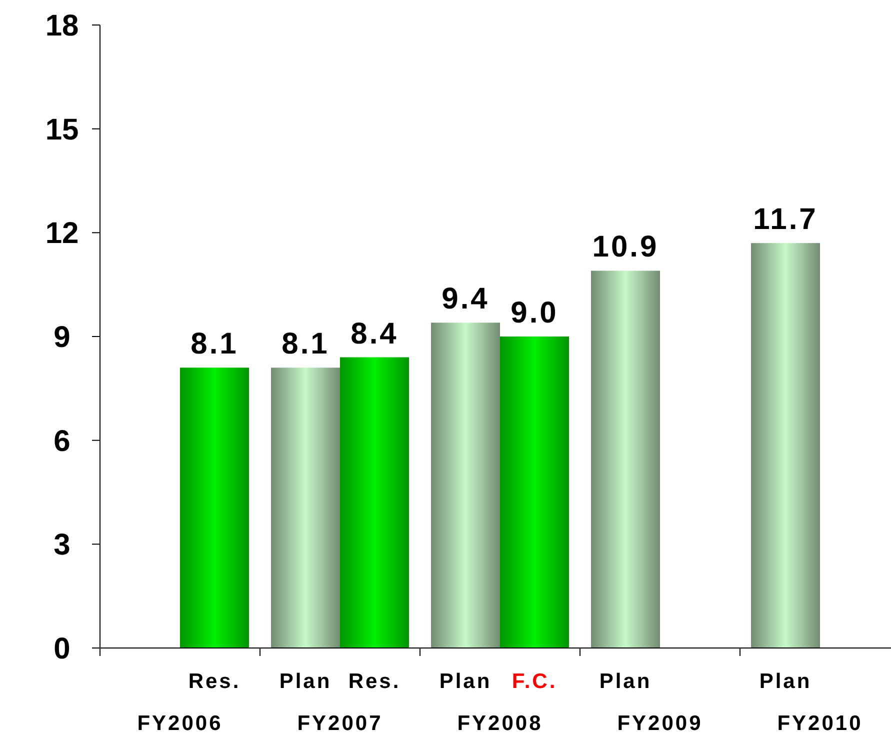 The image size is (891, 737). What do you see at coordinates (340, 723) in the screenshot?
I see `x-tick-label: FY2007` at bounding box center [340, 723].